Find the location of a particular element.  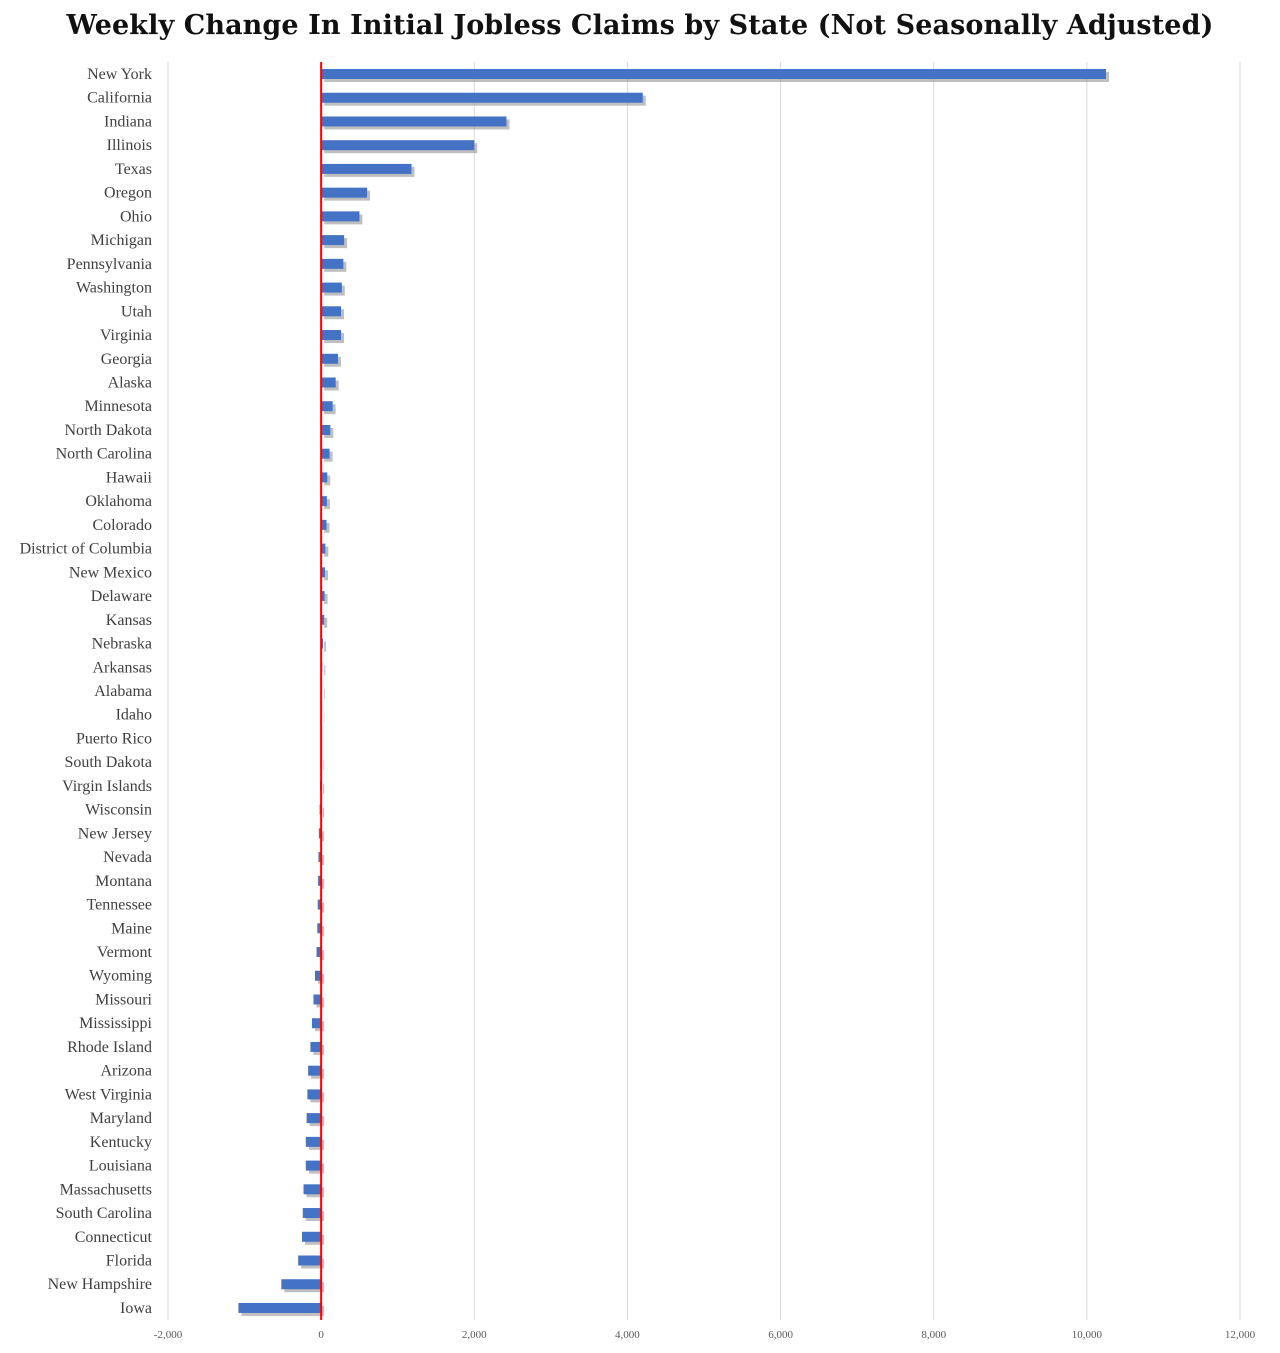

category-label: Massachusetts is located at coordinates (106, 1189).